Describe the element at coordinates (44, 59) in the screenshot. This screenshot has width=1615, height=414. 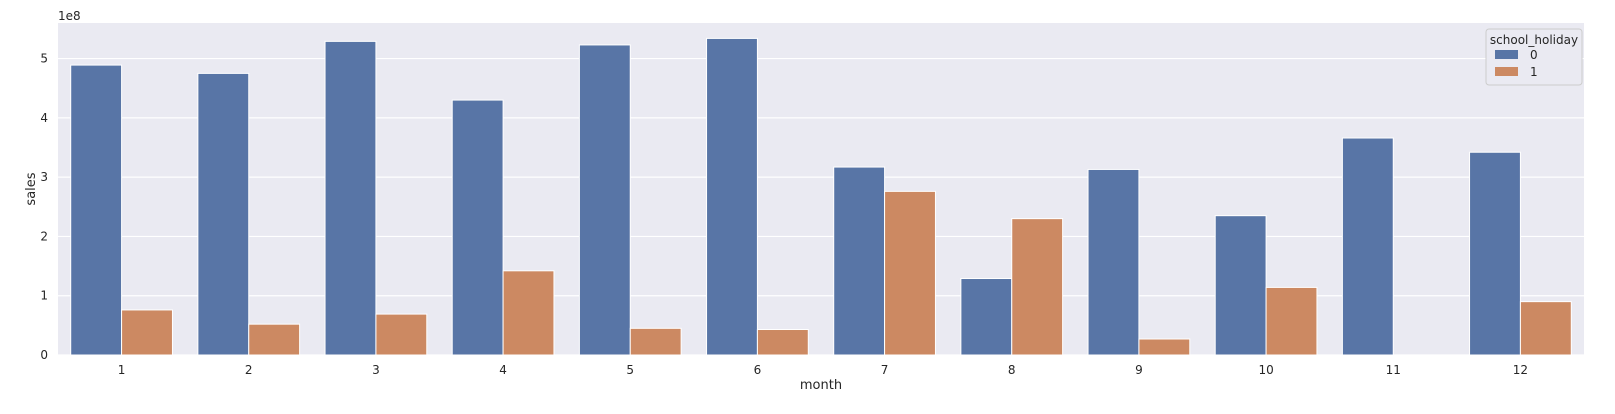
I see `y-tick-label: 5` at that location.